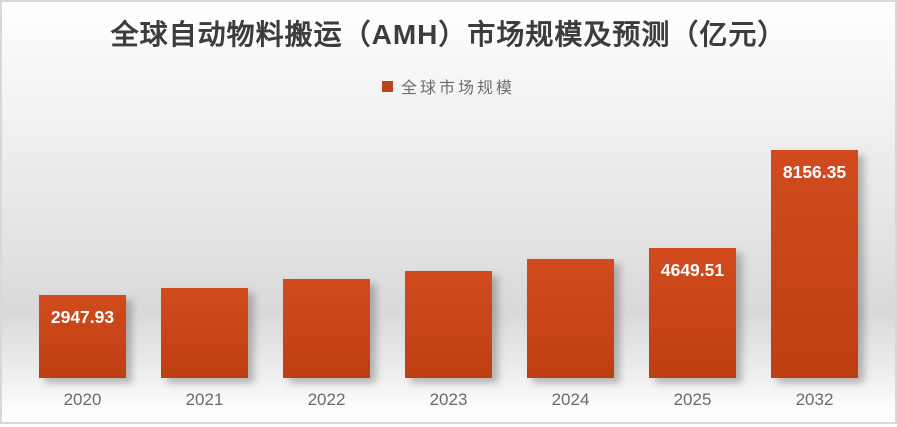 Image resolution: width=897 pixels, height=427 pixels. Describe the element at coordinates (814, 399) in the screenshot. I see `x-axis-label: 2032` at that location.